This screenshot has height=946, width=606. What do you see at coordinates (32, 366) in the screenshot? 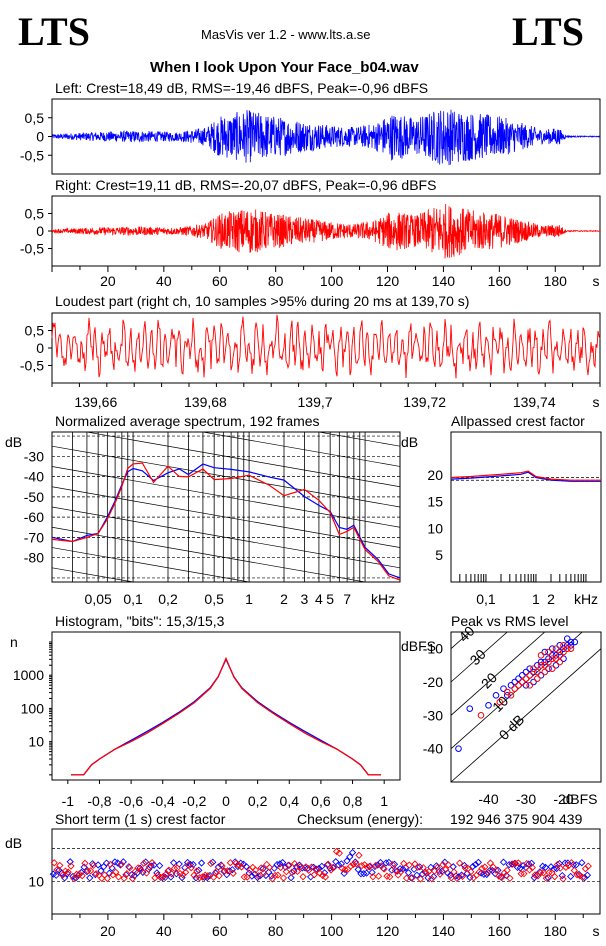
I see `loudest-part-ytick-label: -0,5` at bounding box center [32, 366].